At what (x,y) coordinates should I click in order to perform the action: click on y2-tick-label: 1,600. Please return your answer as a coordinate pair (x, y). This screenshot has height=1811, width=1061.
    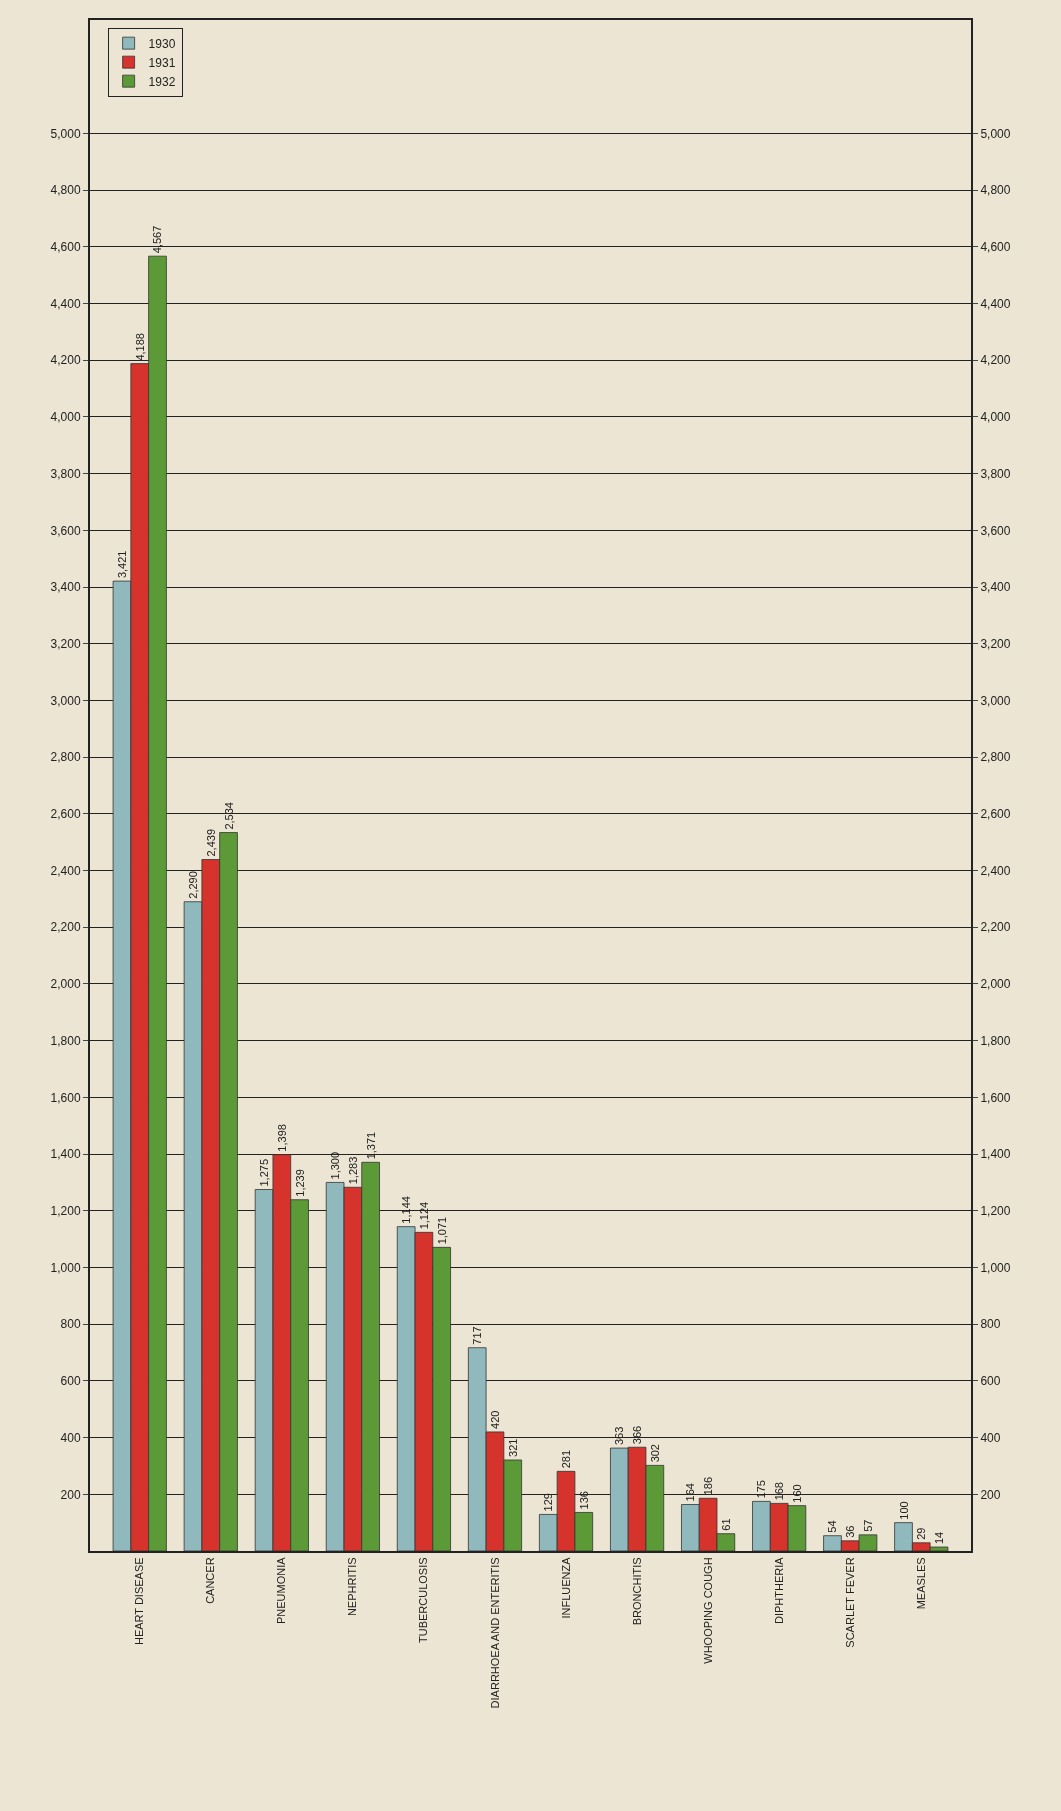
    Looking at the image, I should click on (995, 1097).